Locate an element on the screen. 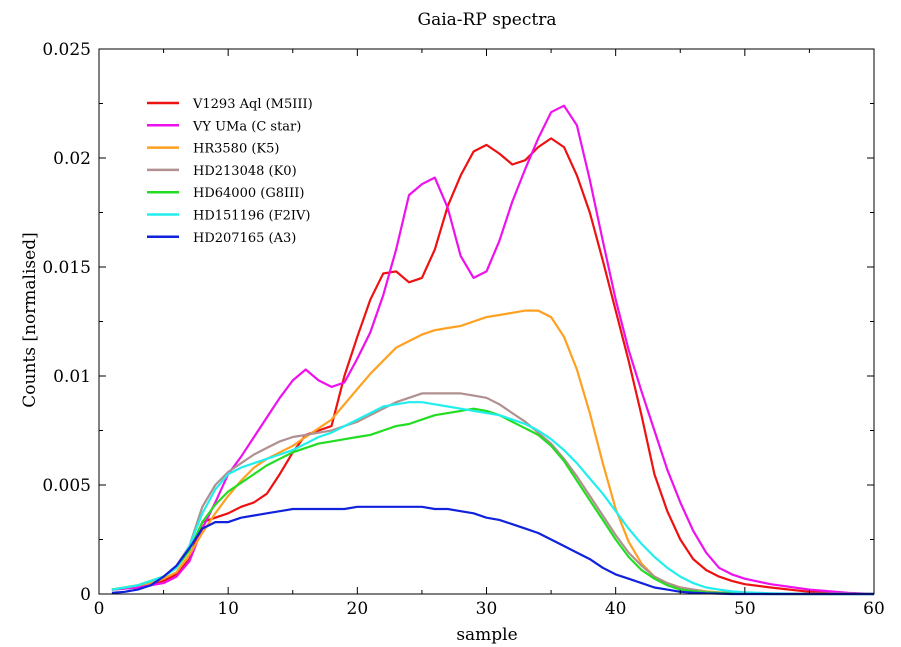 This screenshot has width=901, height=647. y-tick-label: 0.01 is located at coordinates (72, 377).